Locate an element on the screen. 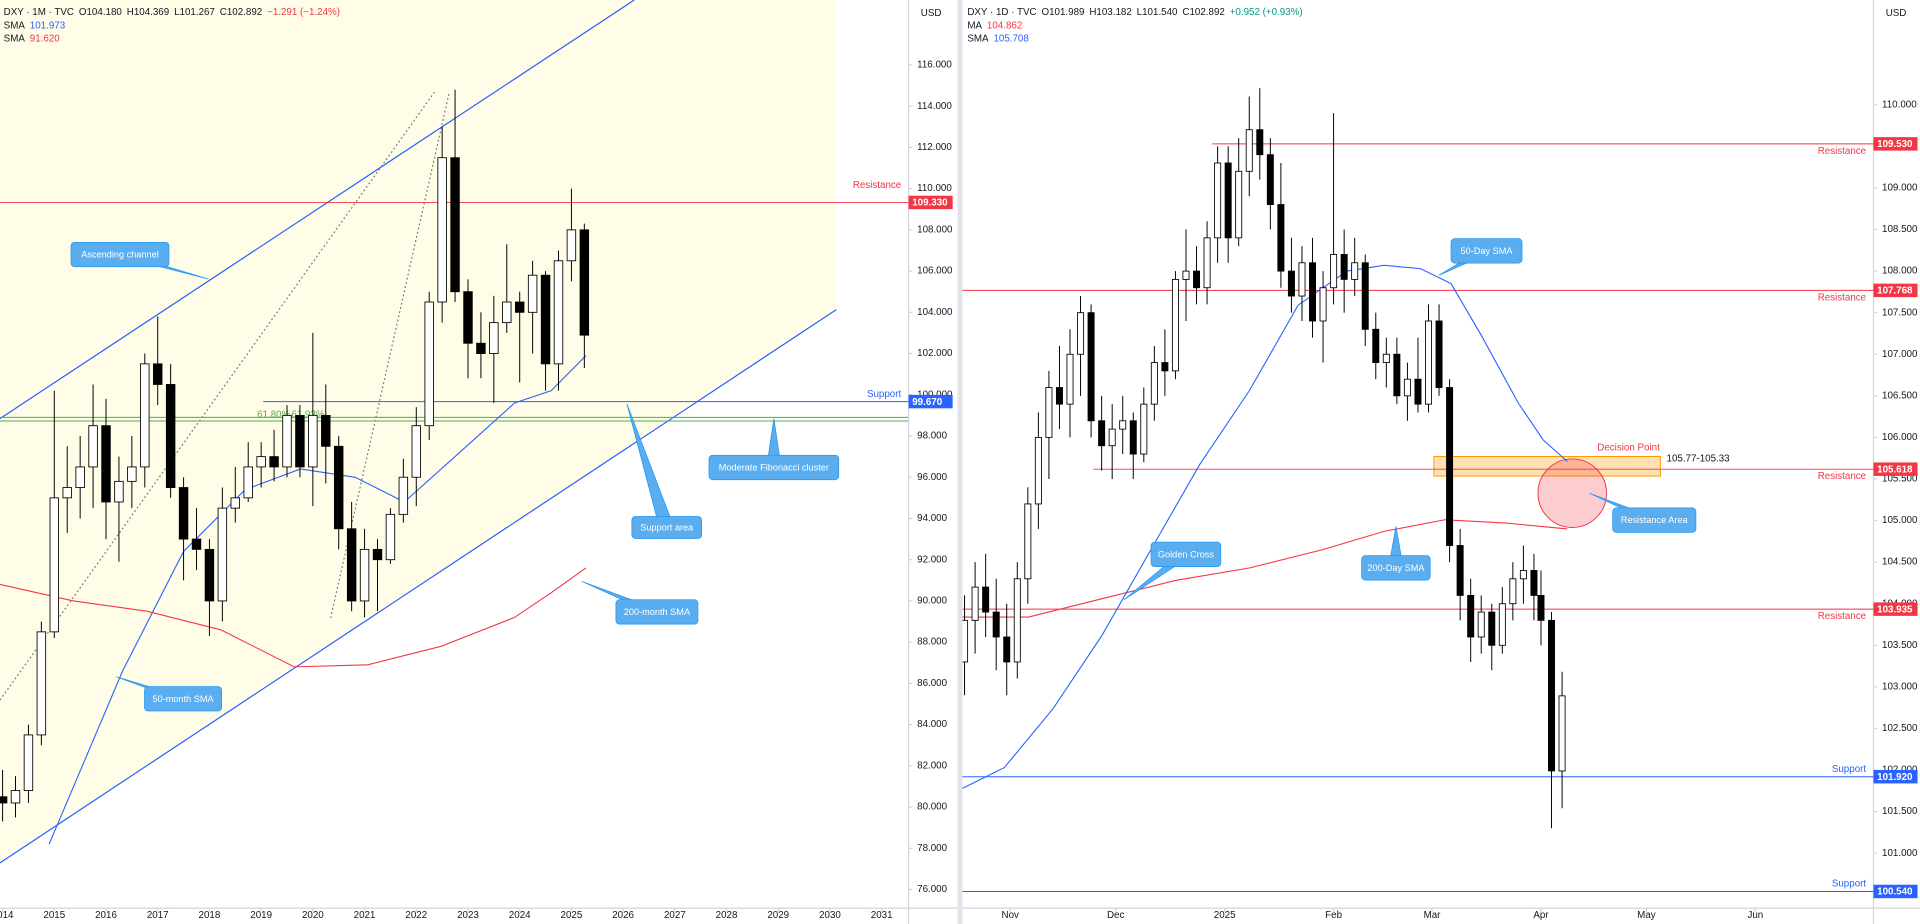 The image size is (1920, 924). indicator-name: MA is located at coordinates (974, 25).